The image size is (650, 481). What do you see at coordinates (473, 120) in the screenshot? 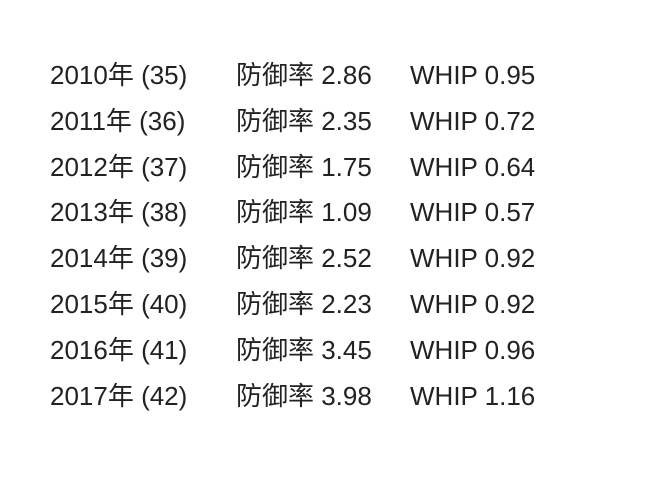
I see `whip-value: WHIP 0.72` at bounding box center [473, 120].